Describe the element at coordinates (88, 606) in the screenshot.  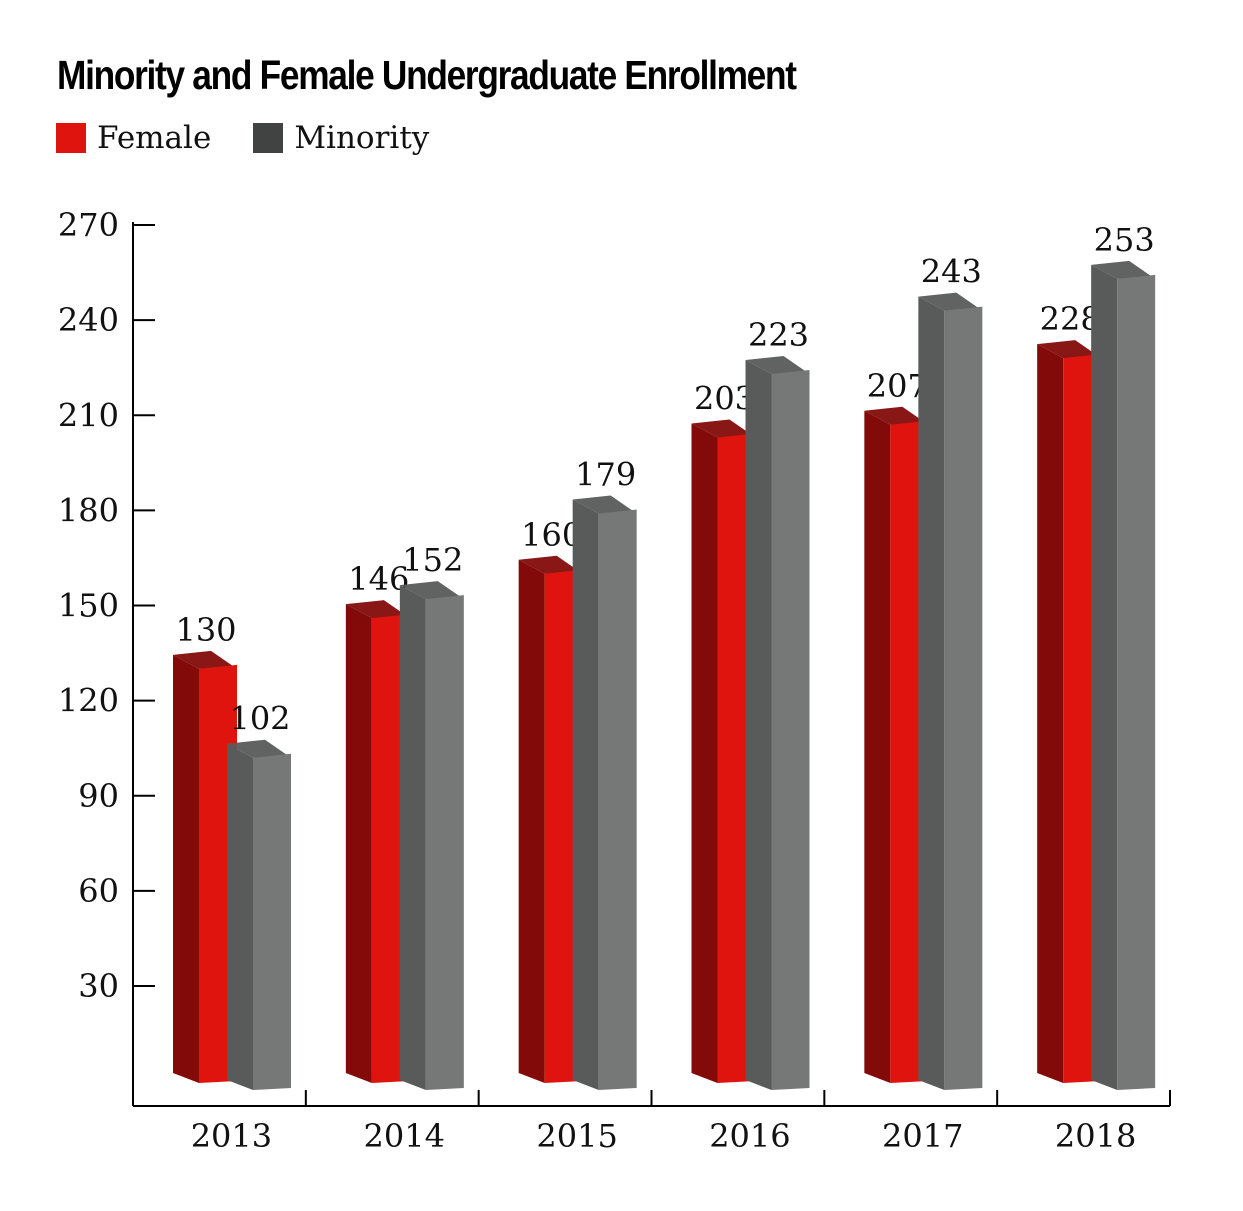
I see `y-tick-label: 150` at that location.